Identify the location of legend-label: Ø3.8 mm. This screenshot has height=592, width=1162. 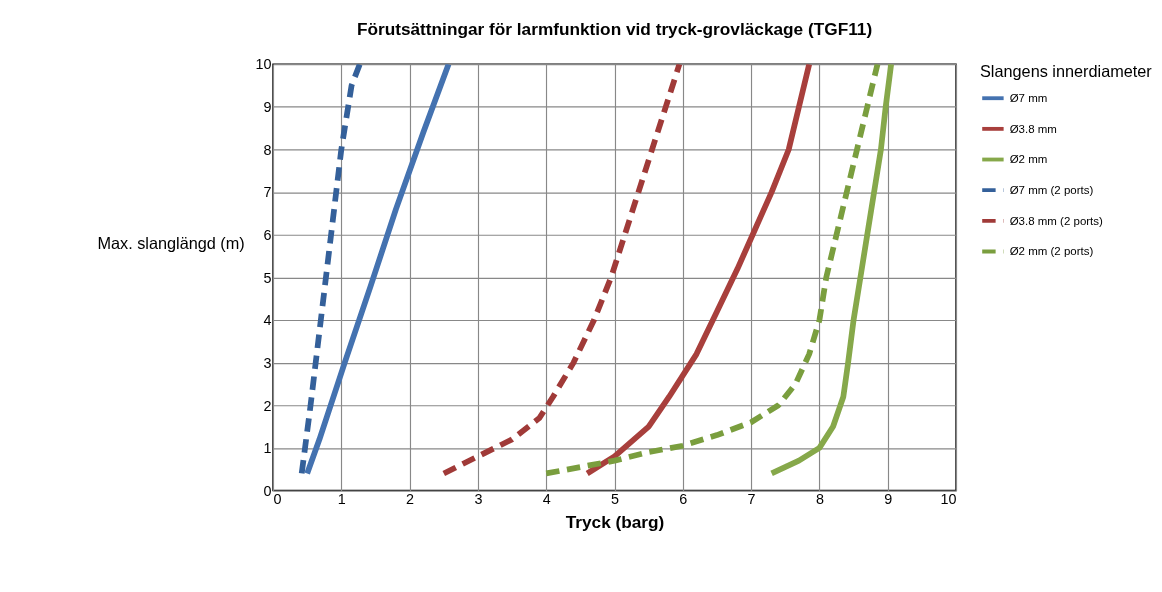
(1033, 128).